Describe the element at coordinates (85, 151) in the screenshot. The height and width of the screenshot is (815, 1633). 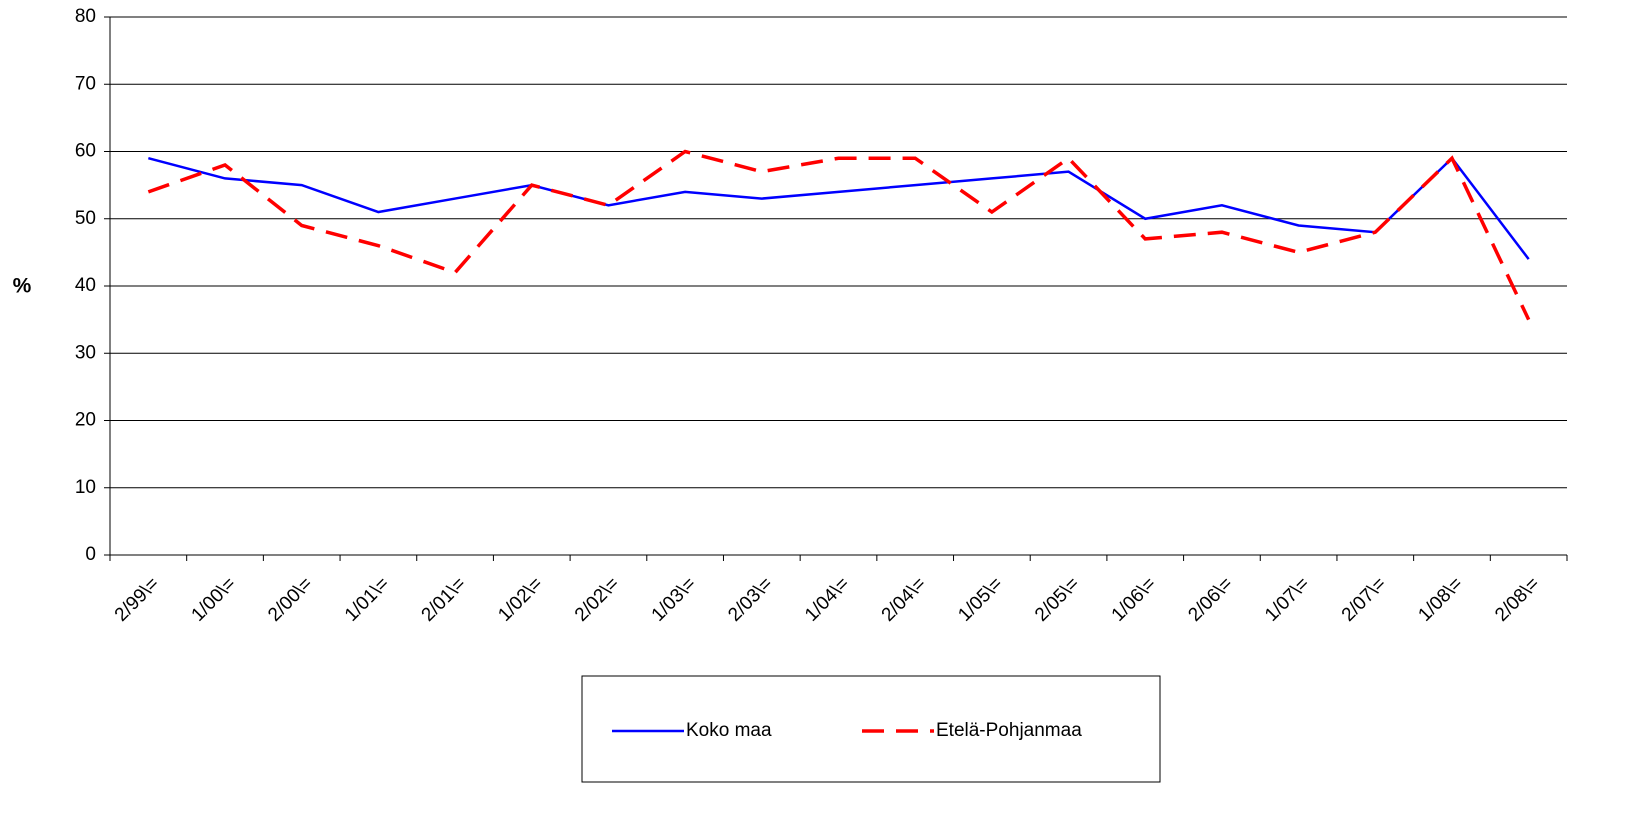
I see `y-tick-label: 60` at that location.